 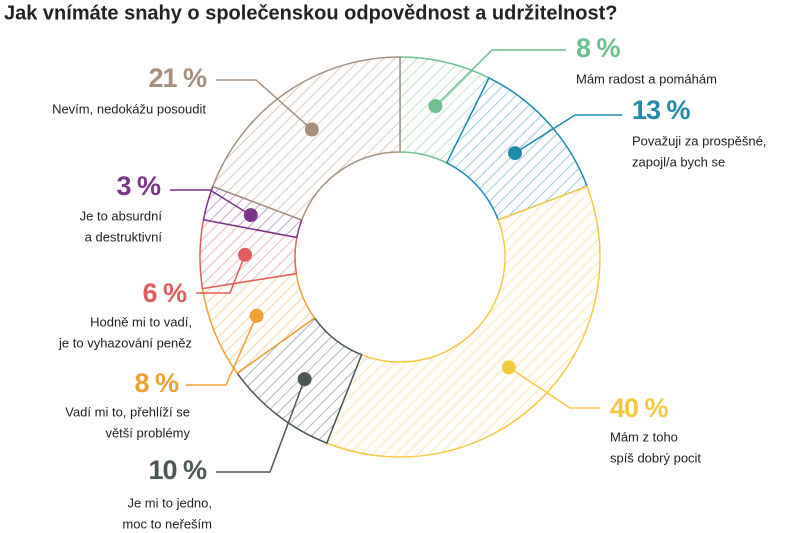 What do you see at coordinates (127, 411) in the screenshot?
I see `category-label: Vadí mi to, přehlíží se` at bounding box center [127, 411].